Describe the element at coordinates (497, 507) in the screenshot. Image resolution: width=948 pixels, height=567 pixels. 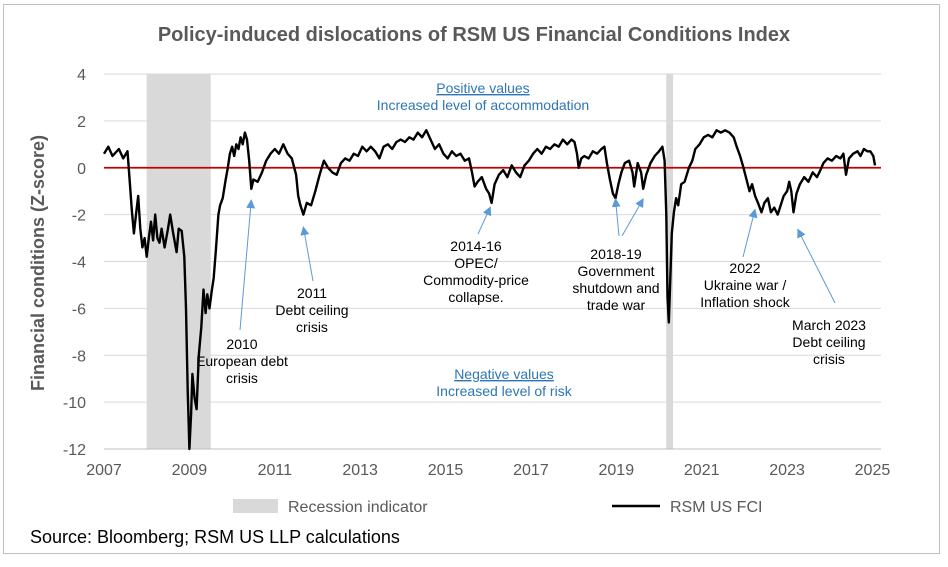
I see `legend: Recession indicator RSM US FCI` at that location.